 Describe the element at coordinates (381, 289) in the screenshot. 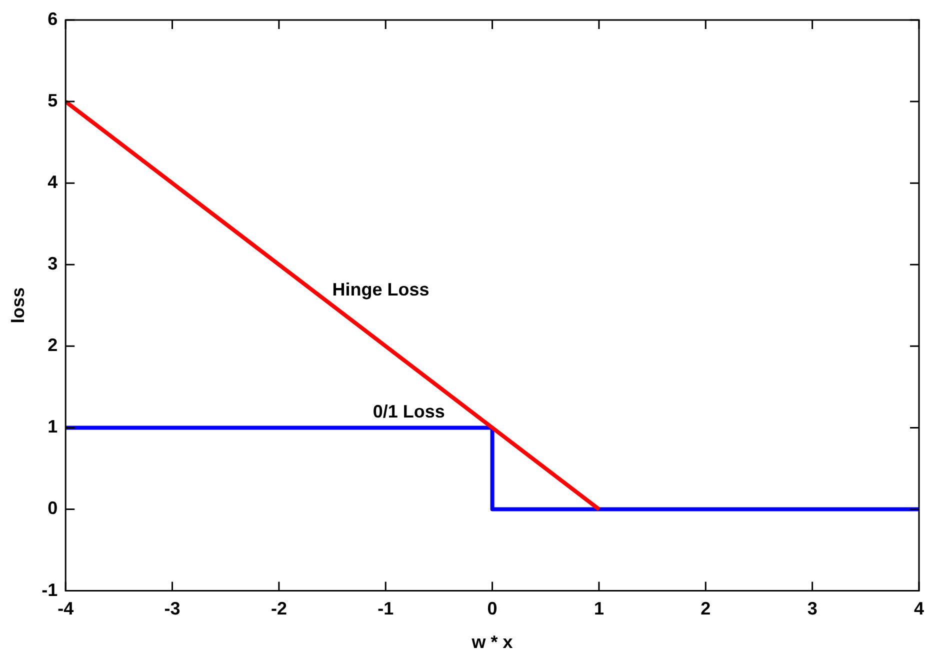

I see `series-label: Hinge Loss` at that location.